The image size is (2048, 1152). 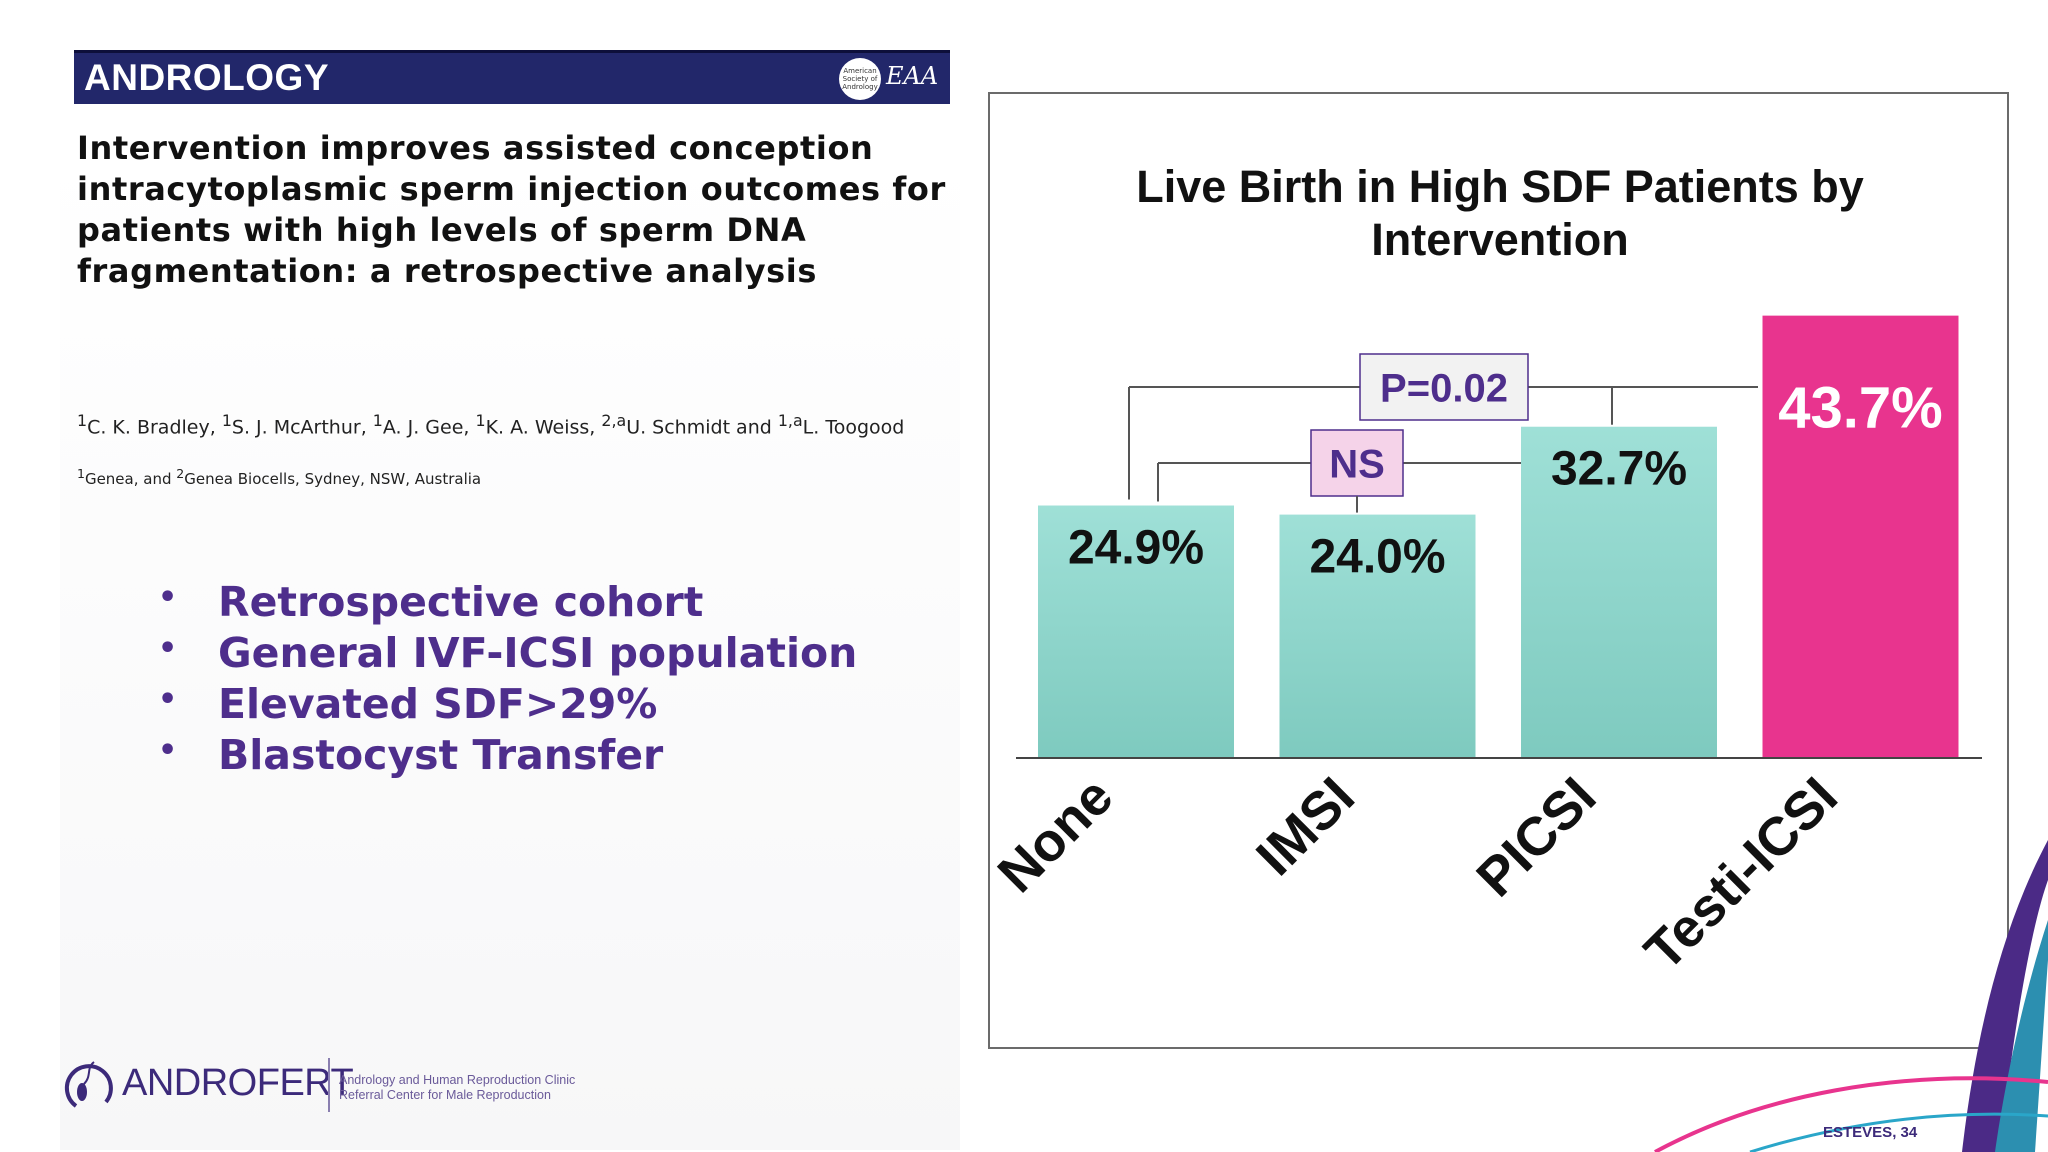 What do you see at coordinates (1860, 536) in the screenshot?
I see `bar-testi-icsi` at bounding box center [1860, 536].